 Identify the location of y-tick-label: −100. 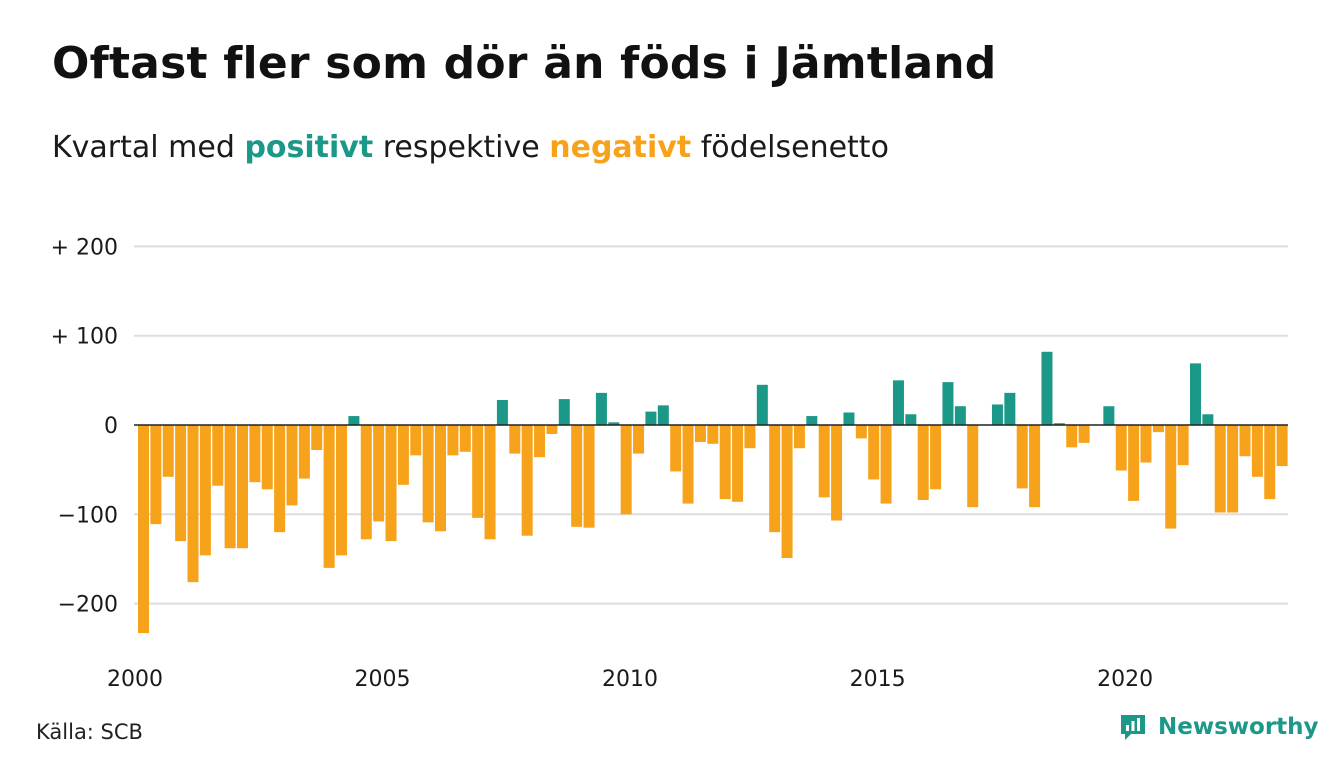
(88, 515).